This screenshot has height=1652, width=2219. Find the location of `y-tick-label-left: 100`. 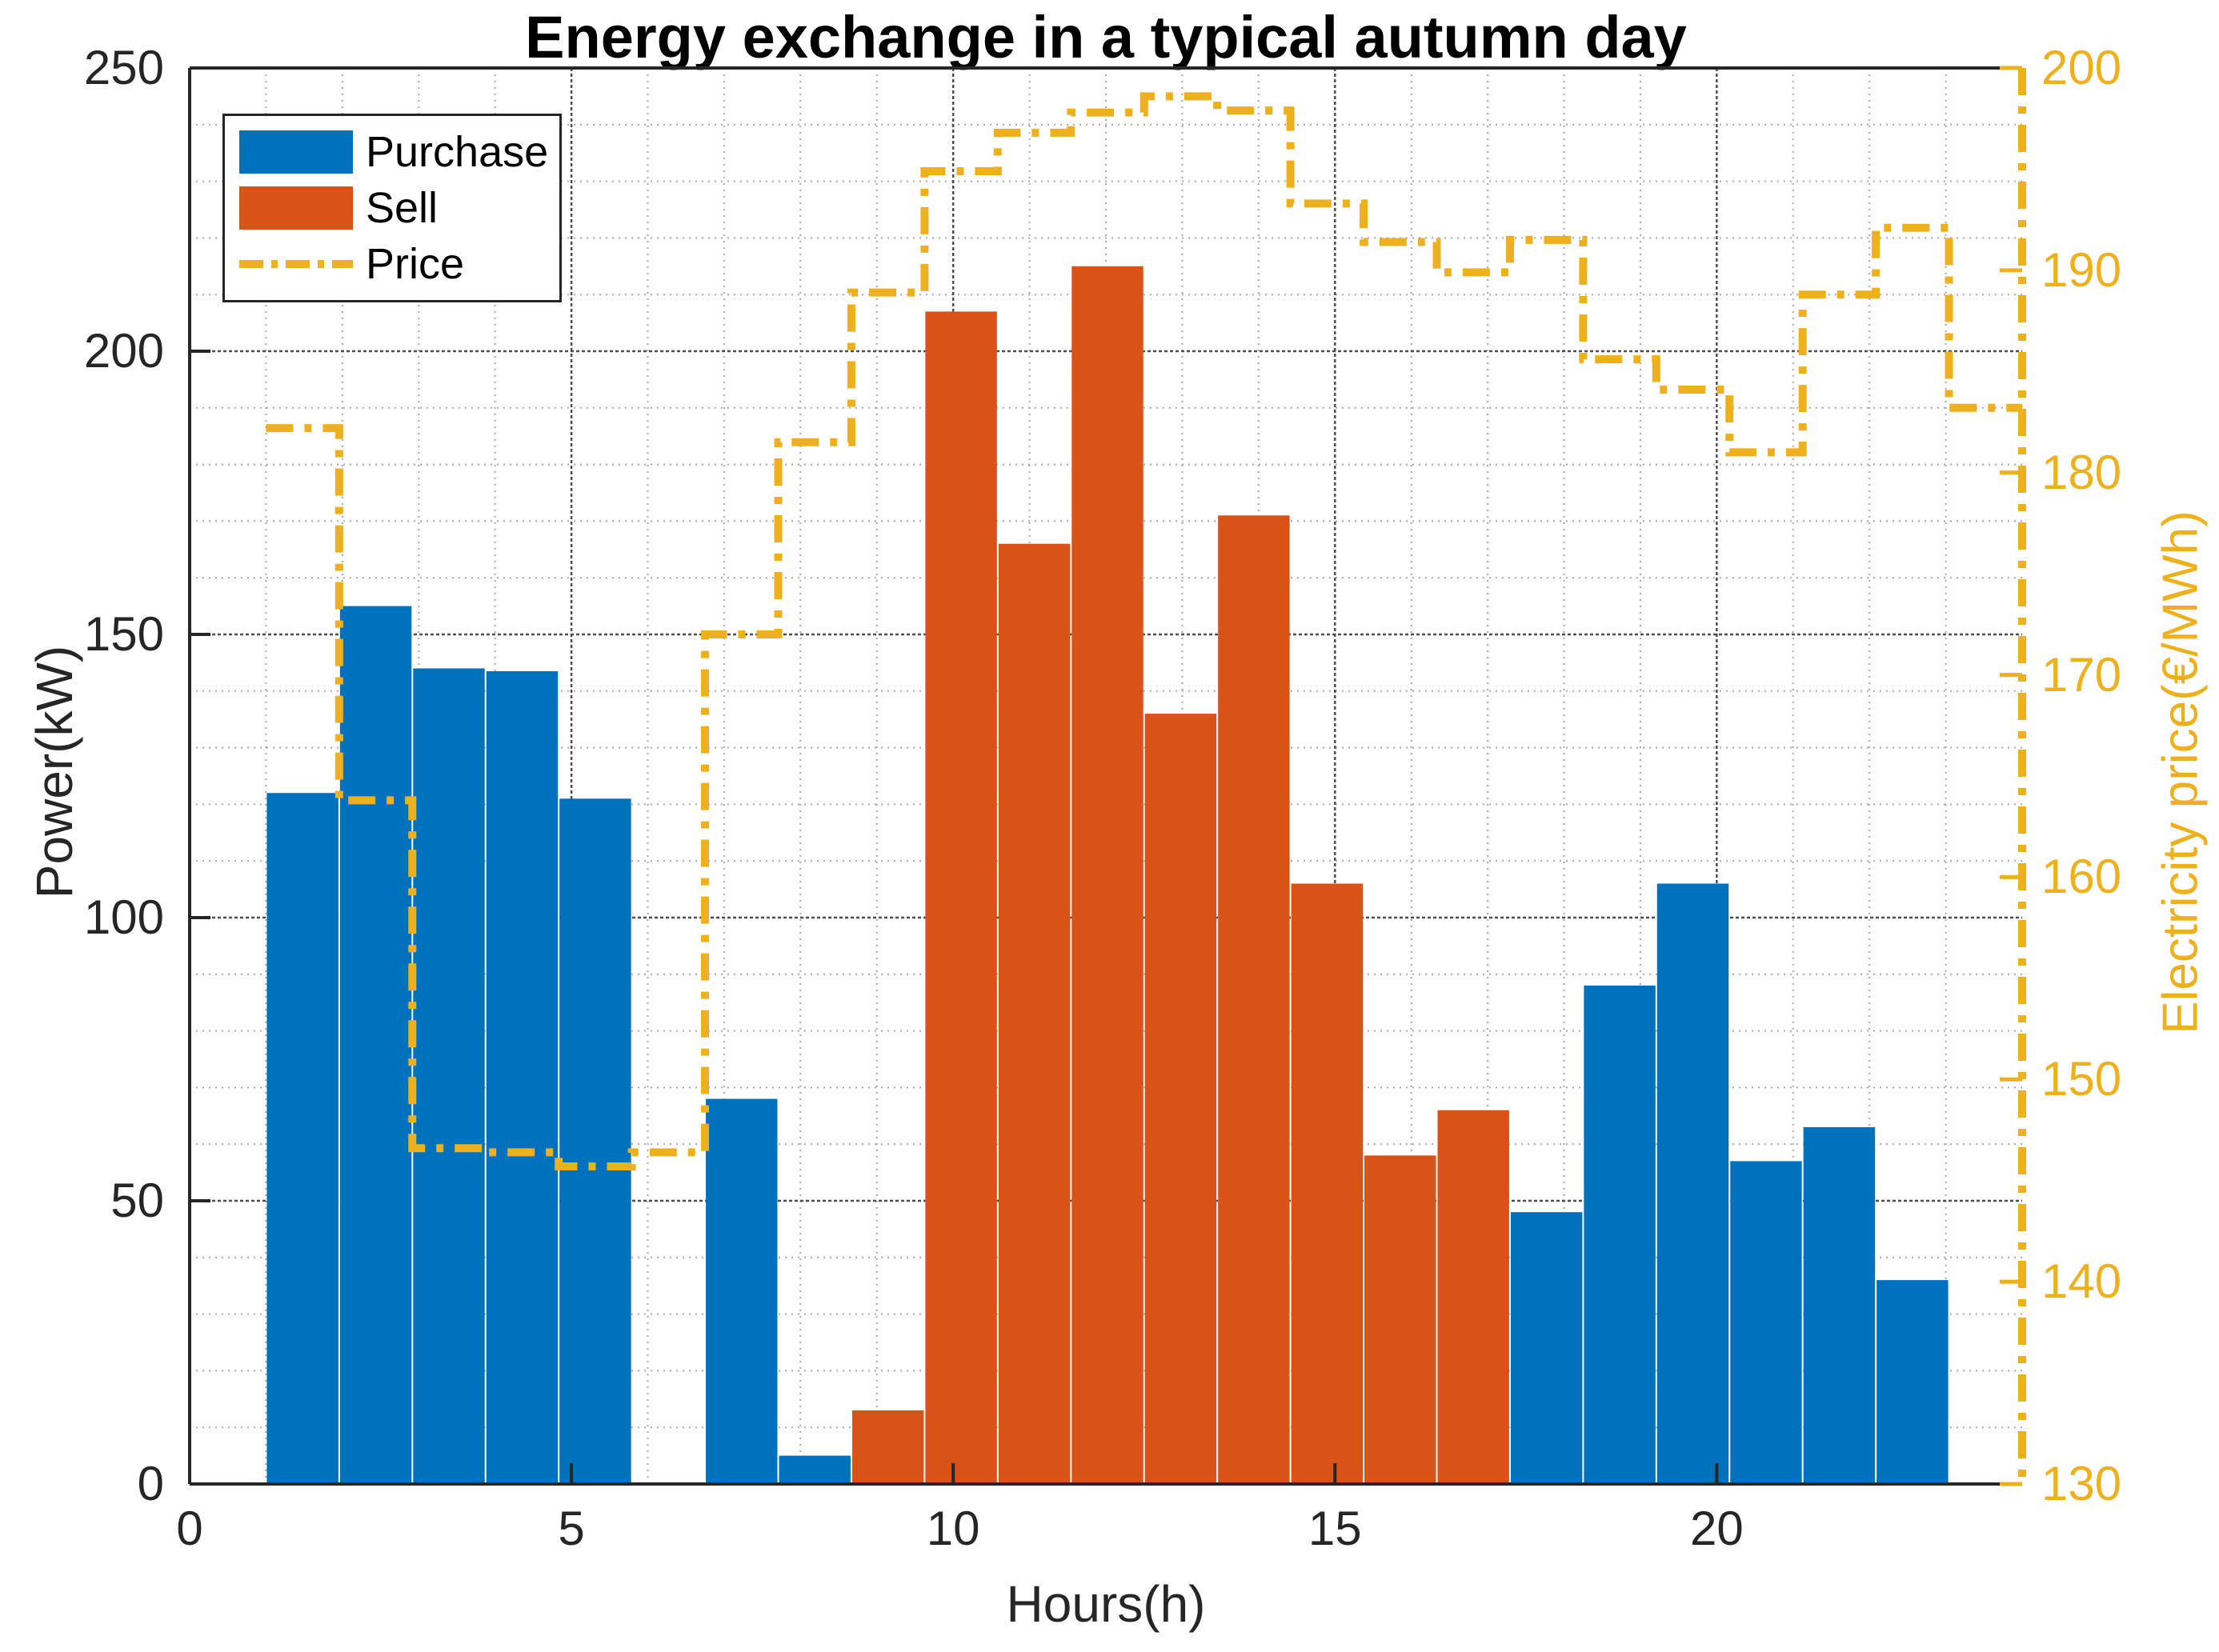

y-tick-label-left: 100 is located at coordinates (123, 917).